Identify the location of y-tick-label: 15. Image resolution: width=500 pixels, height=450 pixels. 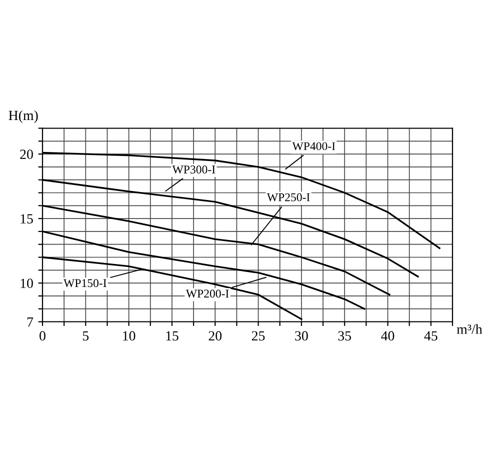
(26, 219).